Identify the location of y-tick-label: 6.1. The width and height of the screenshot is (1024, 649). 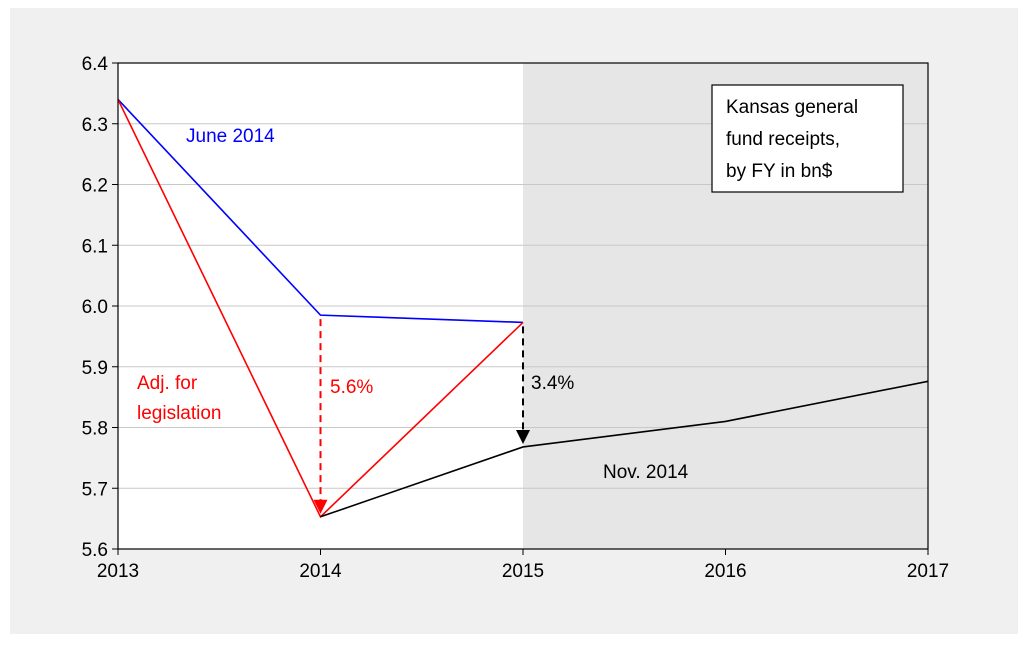
(95, 246).